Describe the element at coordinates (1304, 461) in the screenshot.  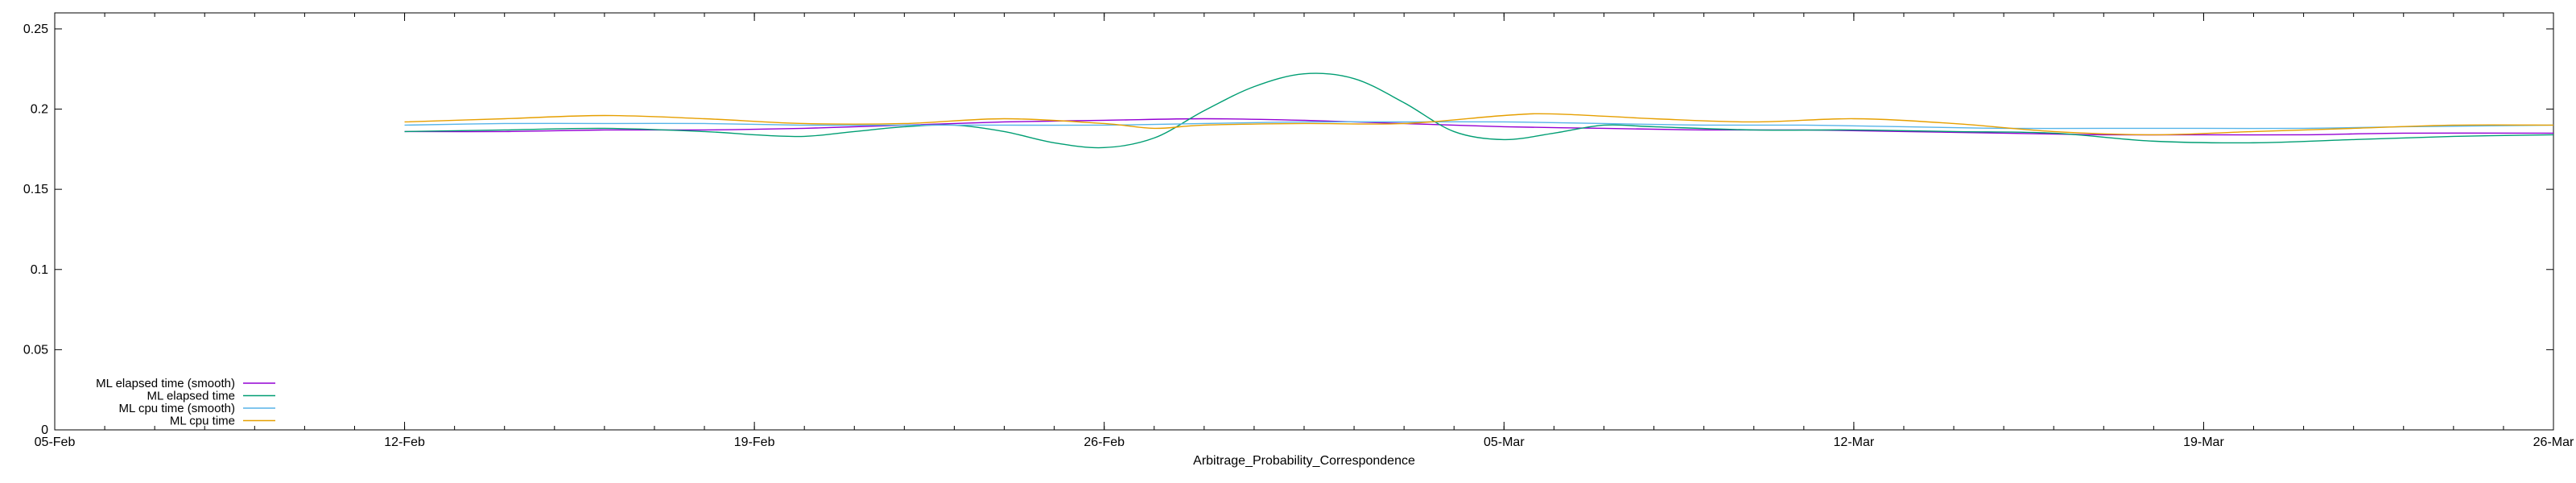
I see `x-axis-title: Arbitrage_Probability_Correspondence` at that location.